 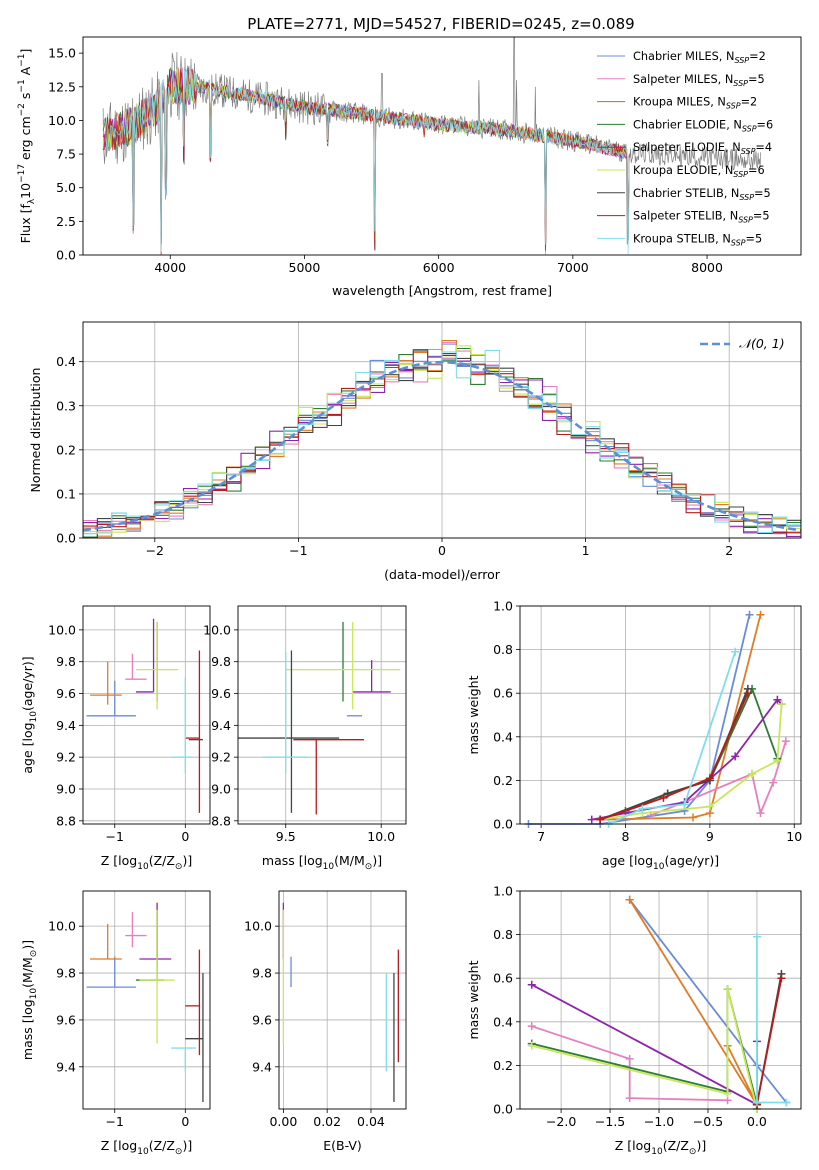 What do you see at coordinates (701, 217) in the screenshot?
I see `legend-label: Salpeter STELIB, NSSP=5` at bounding box center [701, 217].